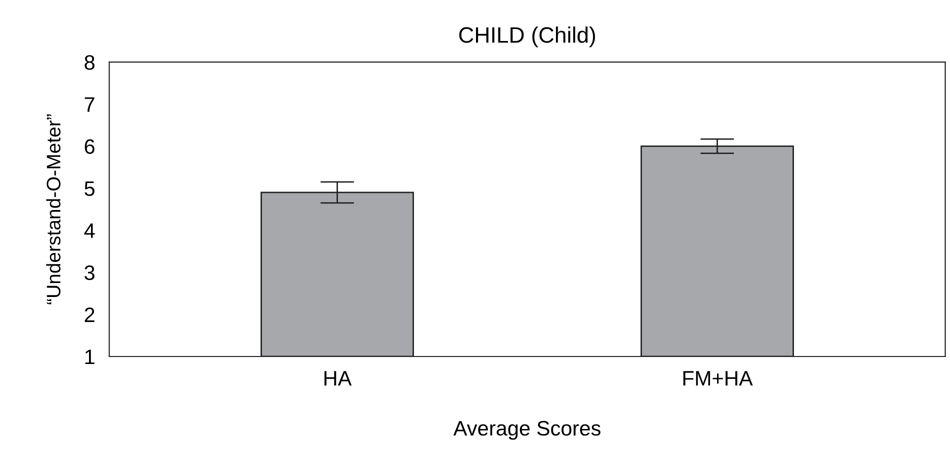 The height and width of the screenshot is (460, 950). What do you see at coordinates (89, 357) in the screenshot?
I see `y-tick-label: 1` at bounding box center [89, 357].